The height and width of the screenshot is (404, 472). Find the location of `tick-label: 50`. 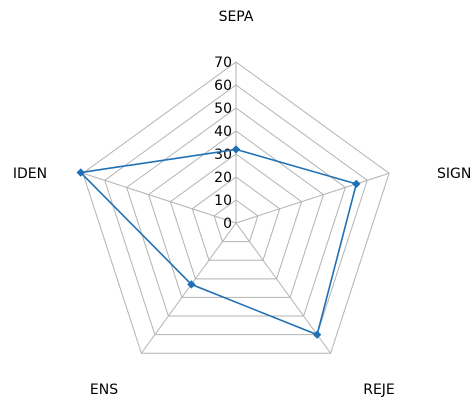

tick-label: 50 is located at coordinates (223, 109).